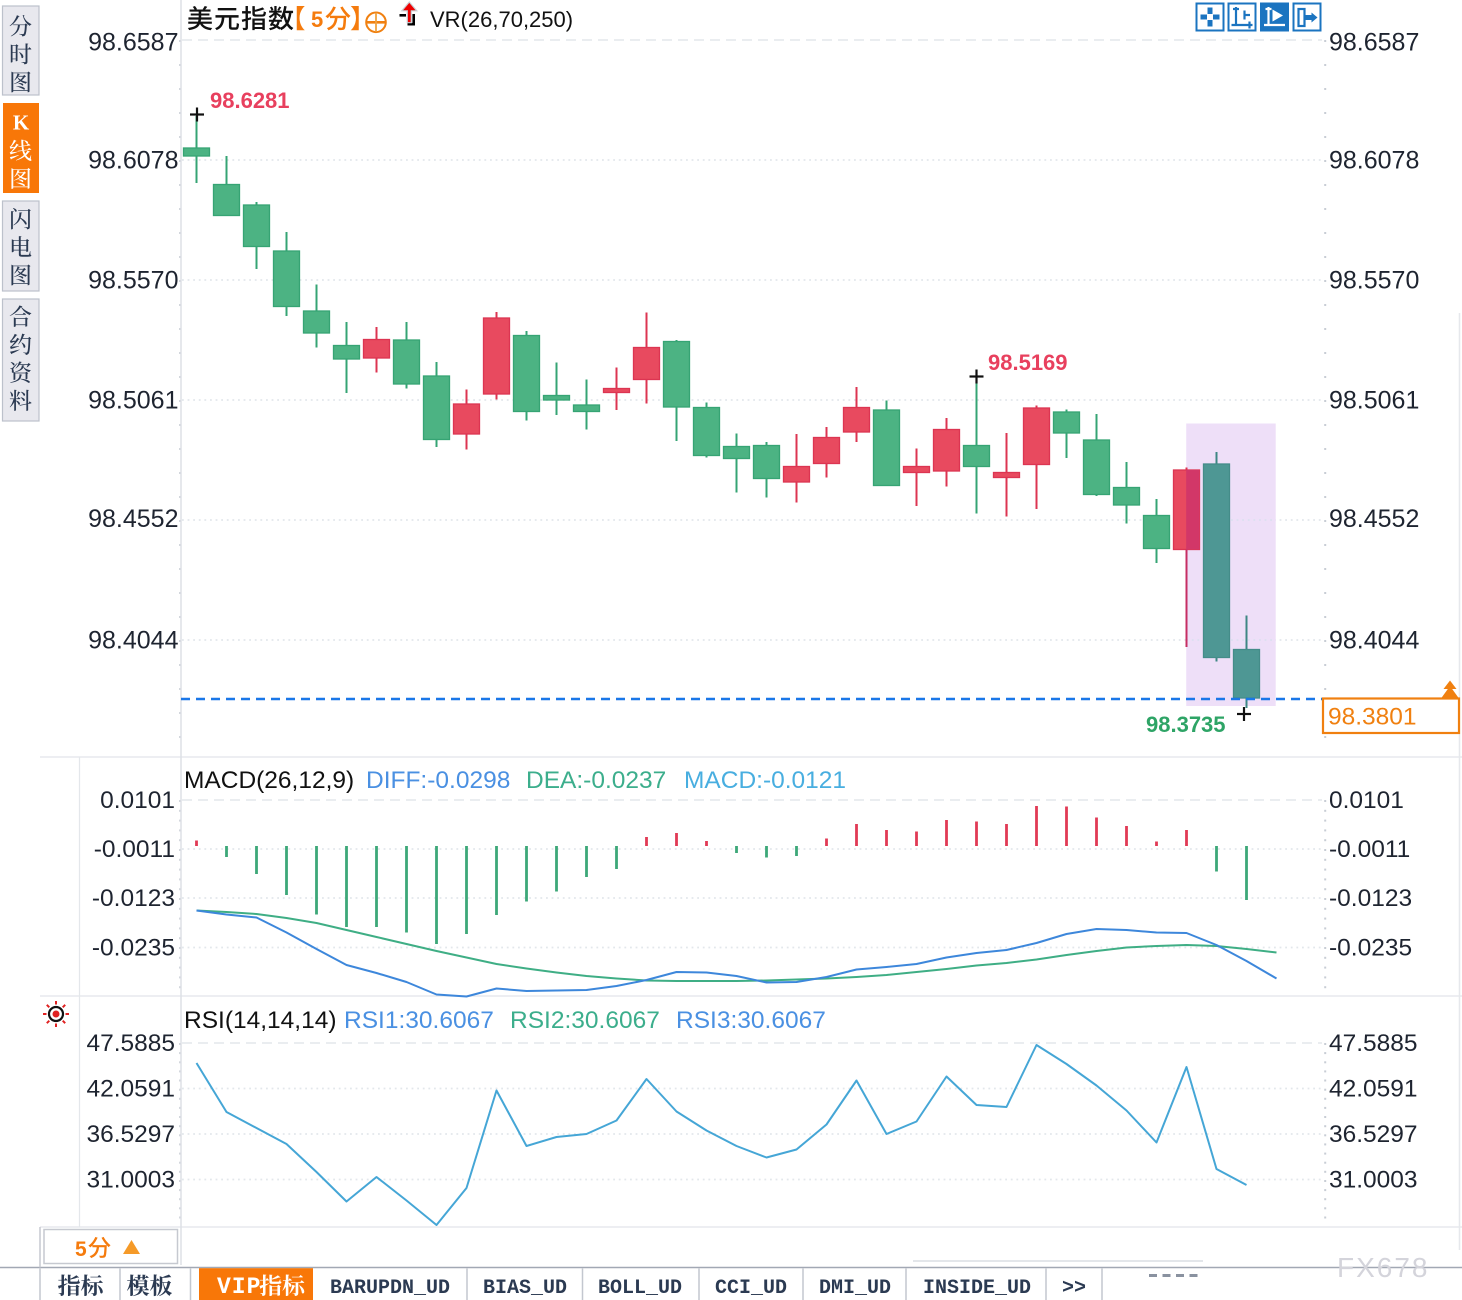 The image size is (1462, 1300). What do you see at coordinates (250, 100) in the screenshot?
I see `svg-text: 98.6281` at bounding box center [250, 100].